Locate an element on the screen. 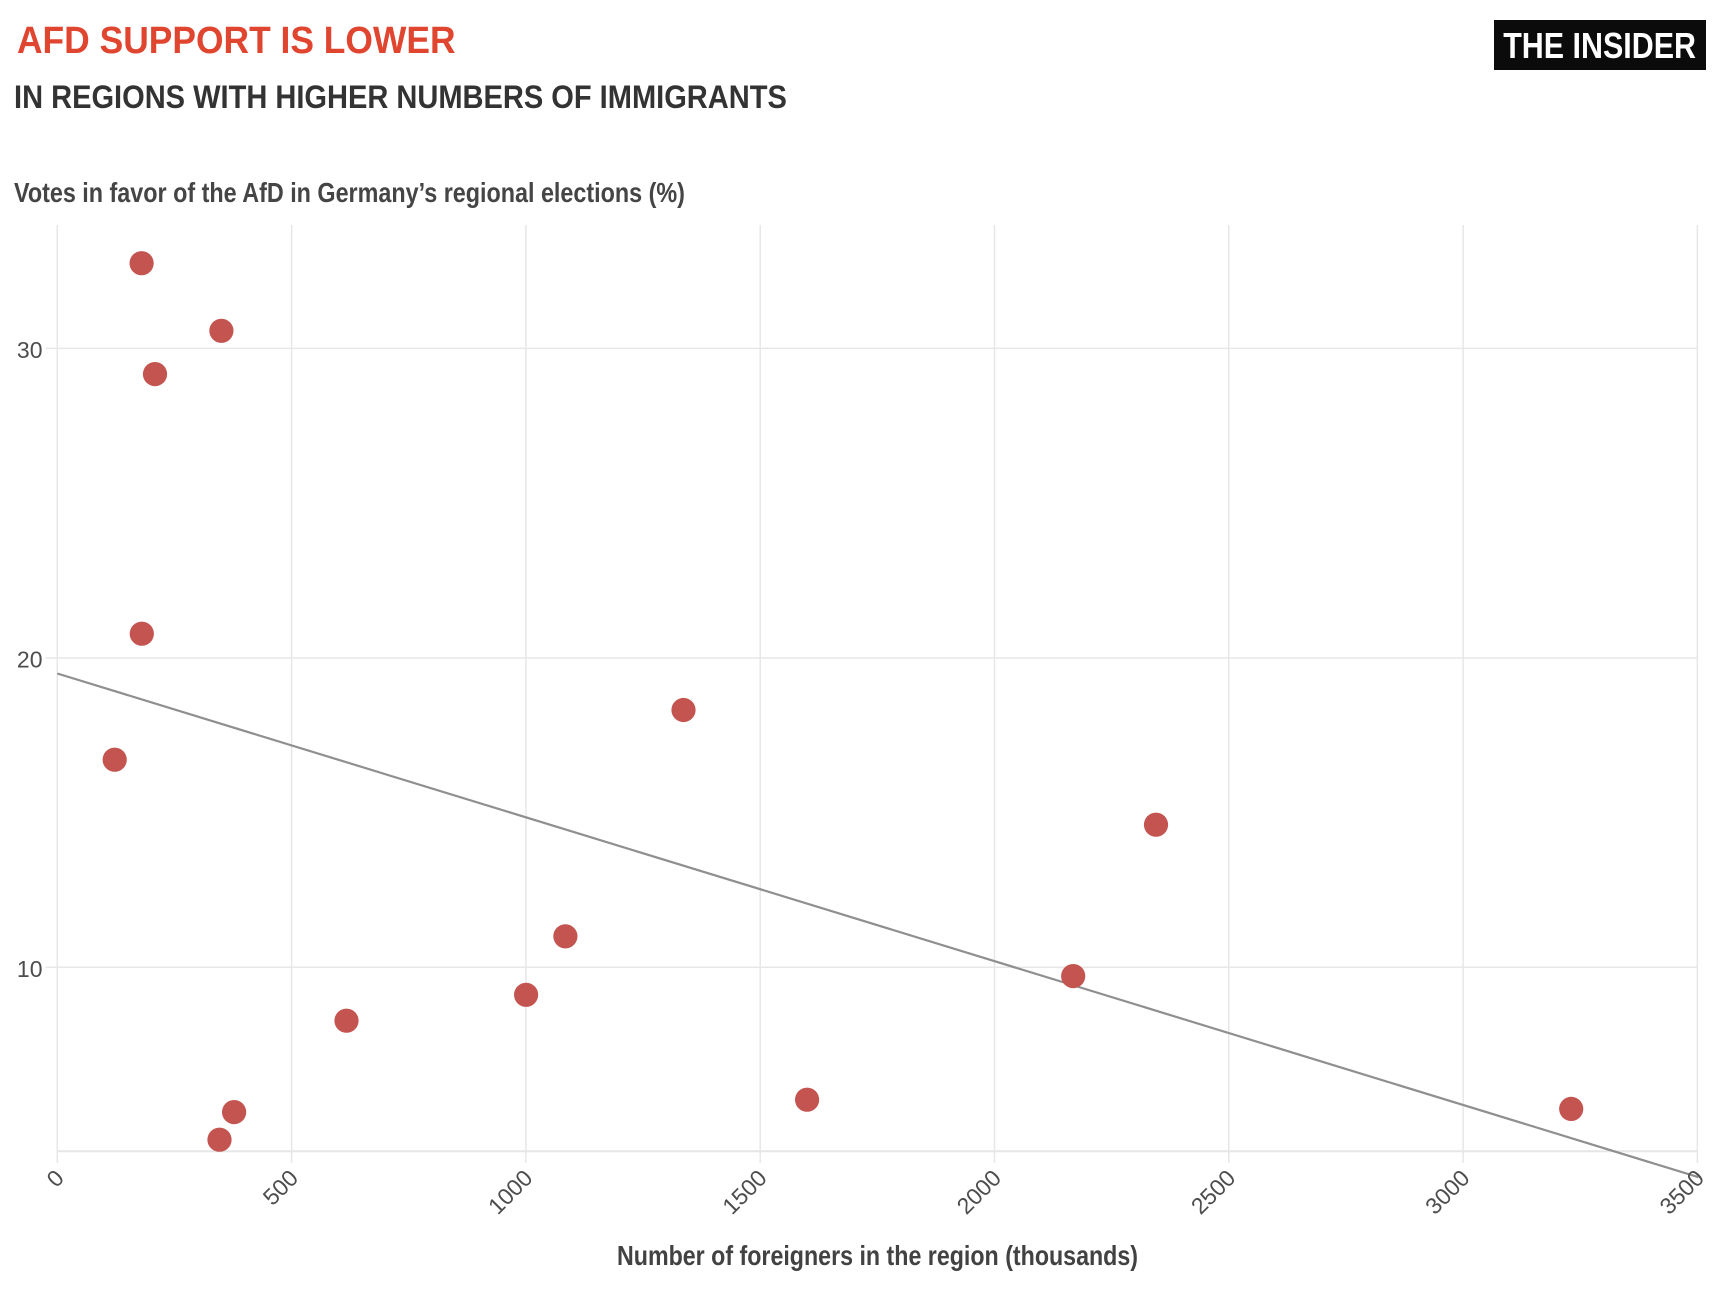 Image resolution: width=1732 pixels, height=1299 pixels. svg-text: 20 is located at coordinates (30, 660).